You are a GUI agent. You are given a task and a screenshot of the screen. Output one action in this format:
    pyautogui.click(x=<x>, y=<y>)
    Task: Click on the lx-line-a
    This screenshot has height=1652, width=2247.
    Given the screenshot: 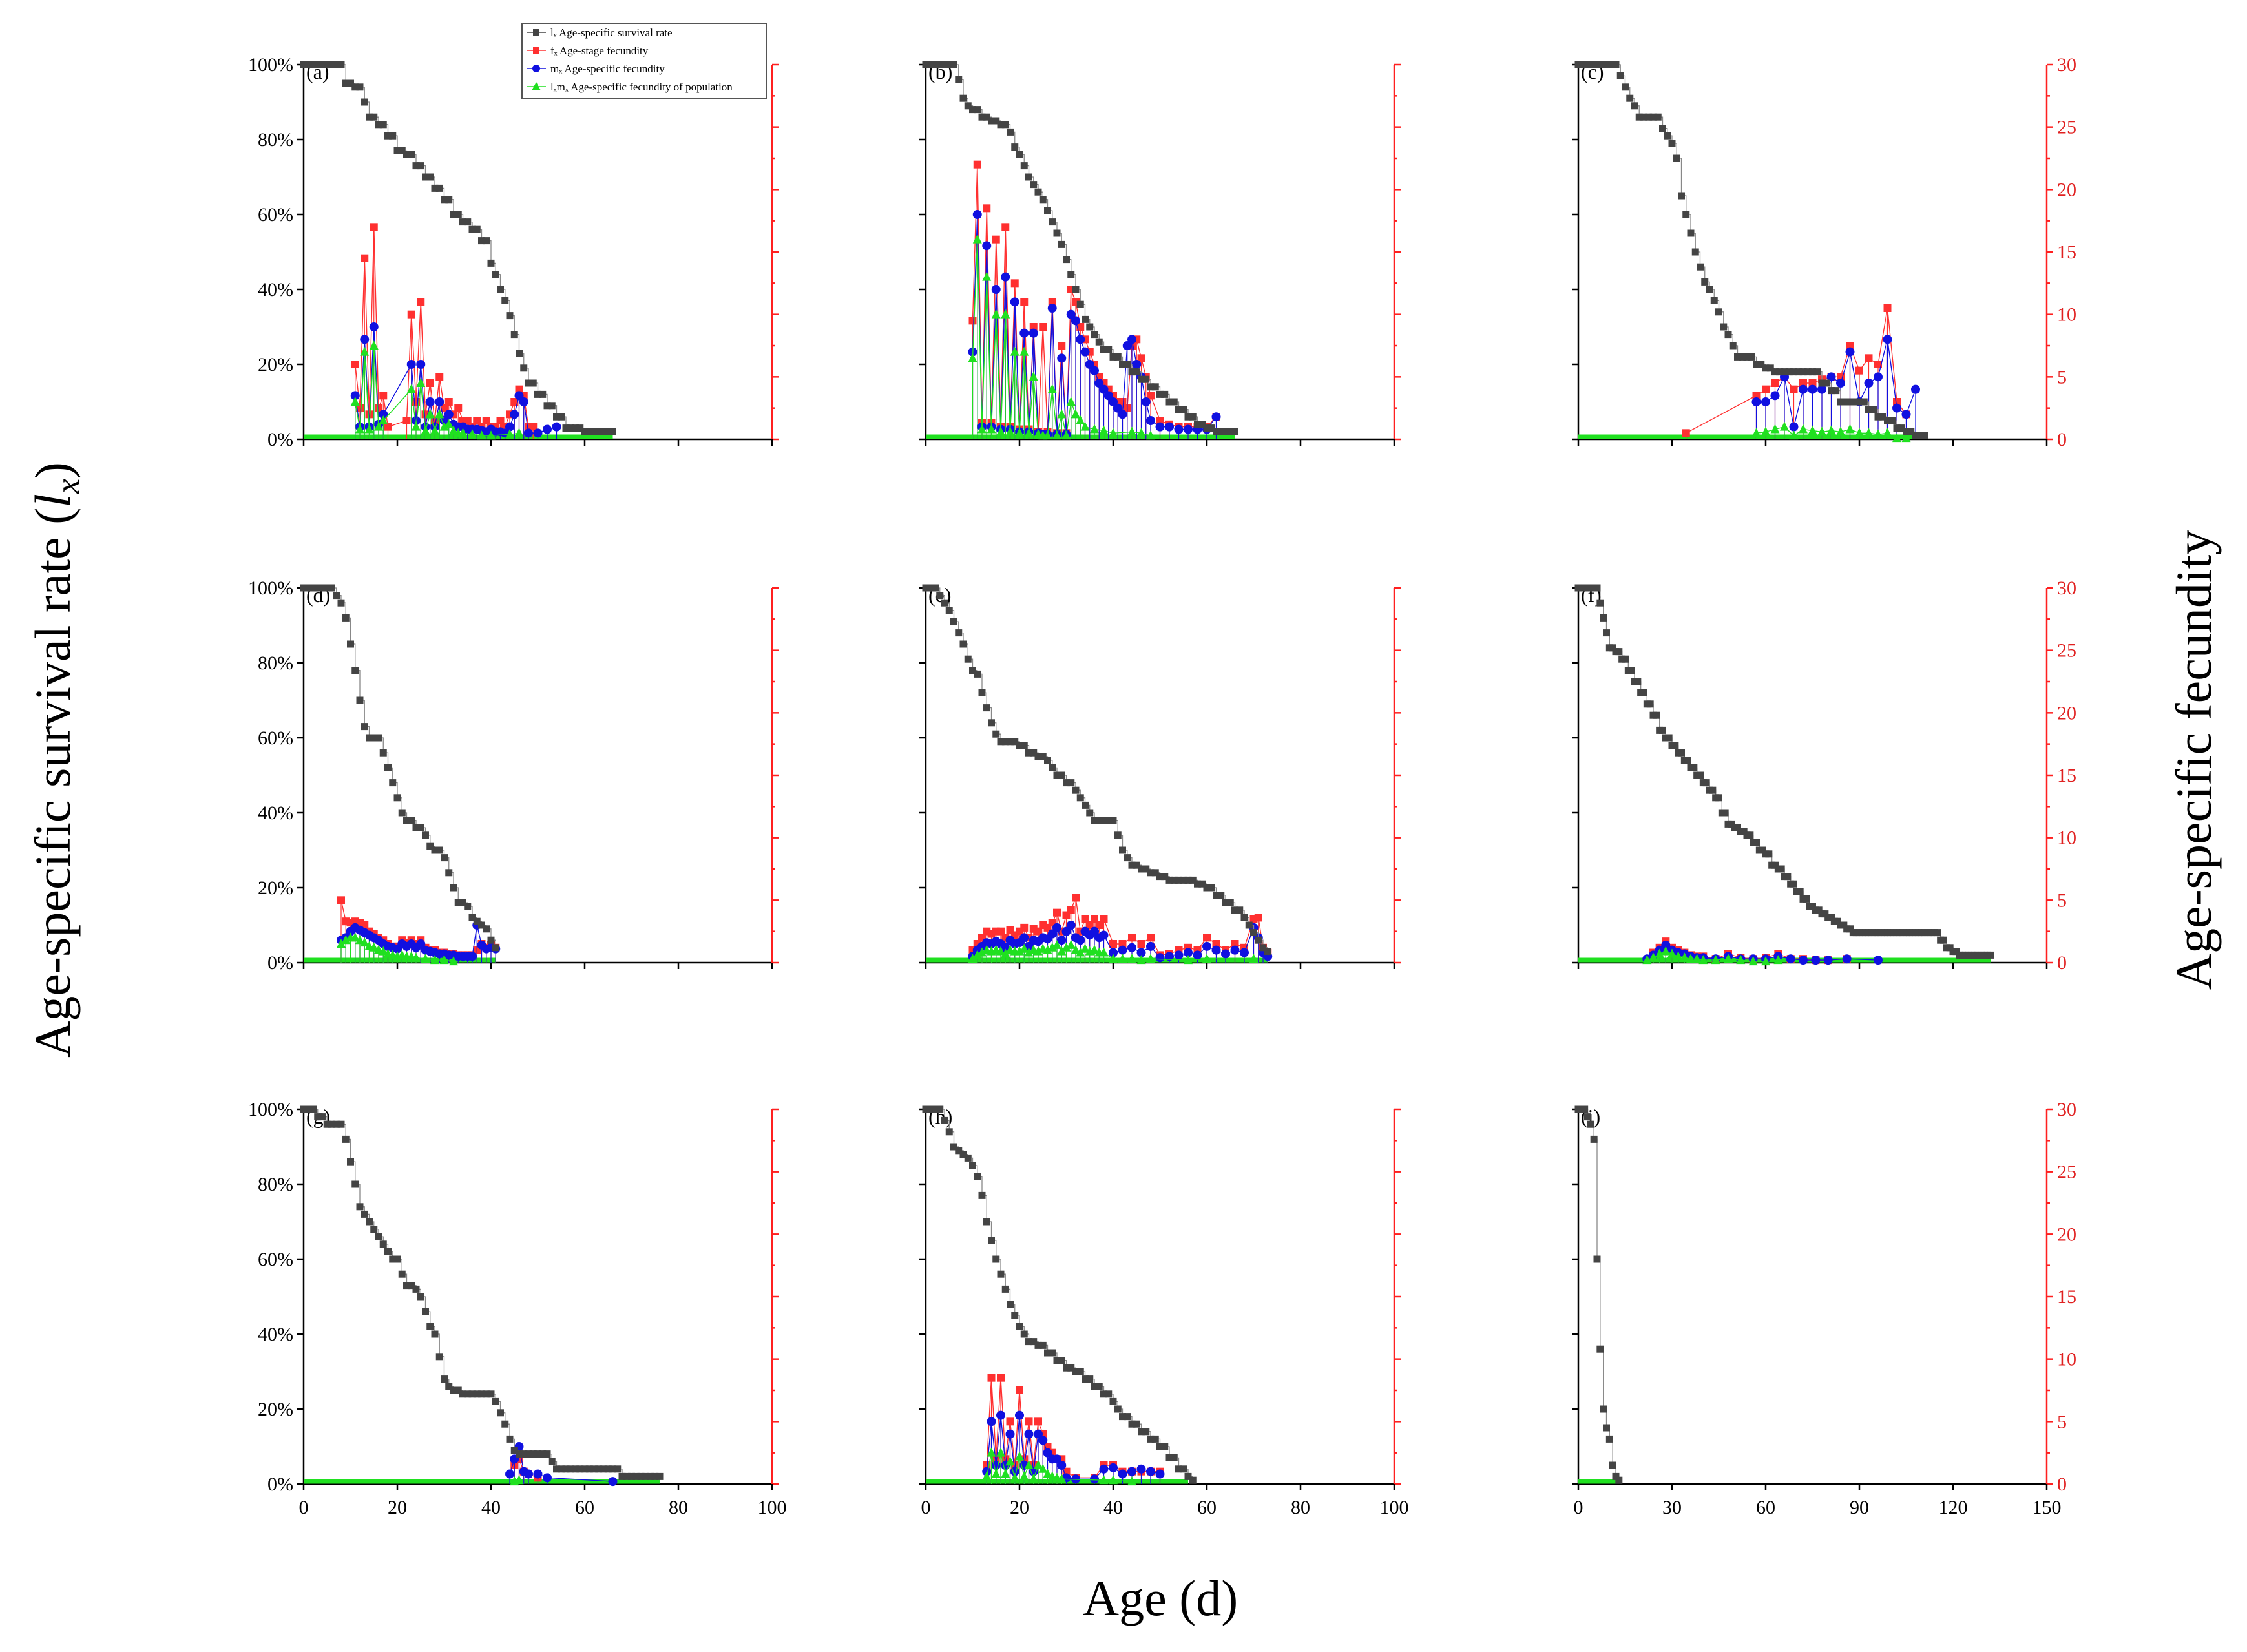 What is the action you would take?
    pyautogui.click(x=458, y=248)
    